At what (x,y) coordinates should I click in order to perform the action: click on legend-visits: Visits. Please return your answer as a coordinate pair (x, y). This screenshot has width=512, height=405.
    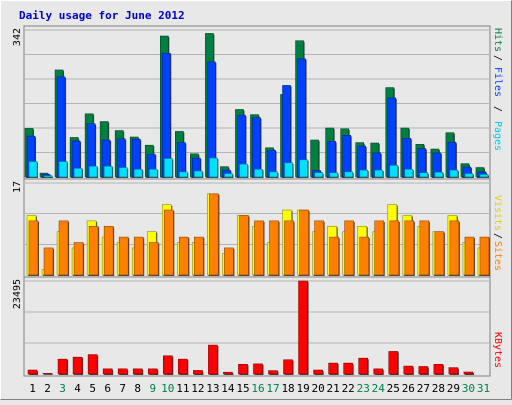
    Looking at the image, I should click on (497, 213).